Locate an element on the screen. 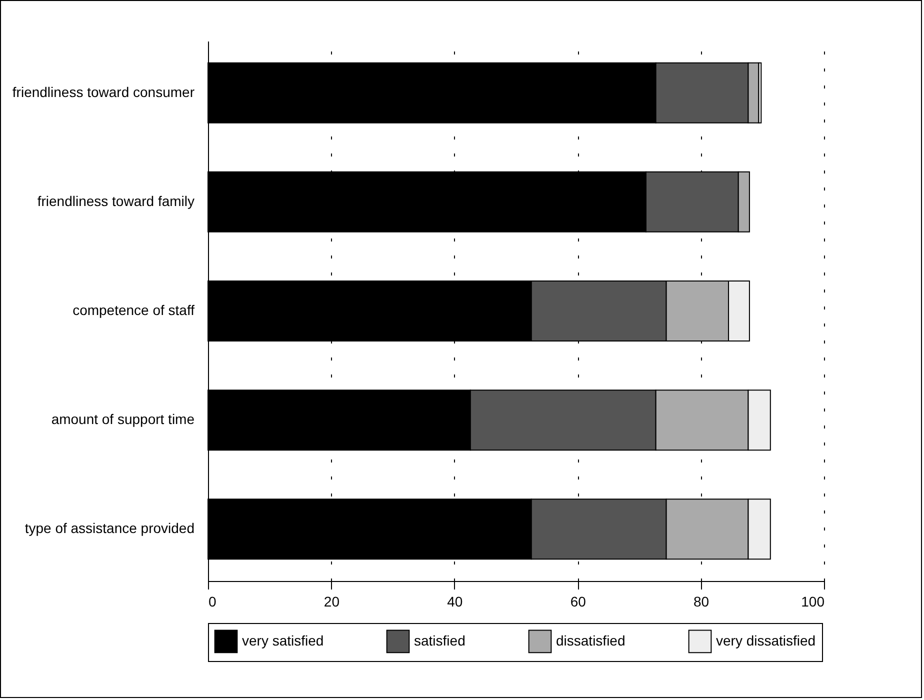 The width and height of the screenshot is (924, 700). y-tick-label: friendliness toward consumer is located at coordinates (103, 92).